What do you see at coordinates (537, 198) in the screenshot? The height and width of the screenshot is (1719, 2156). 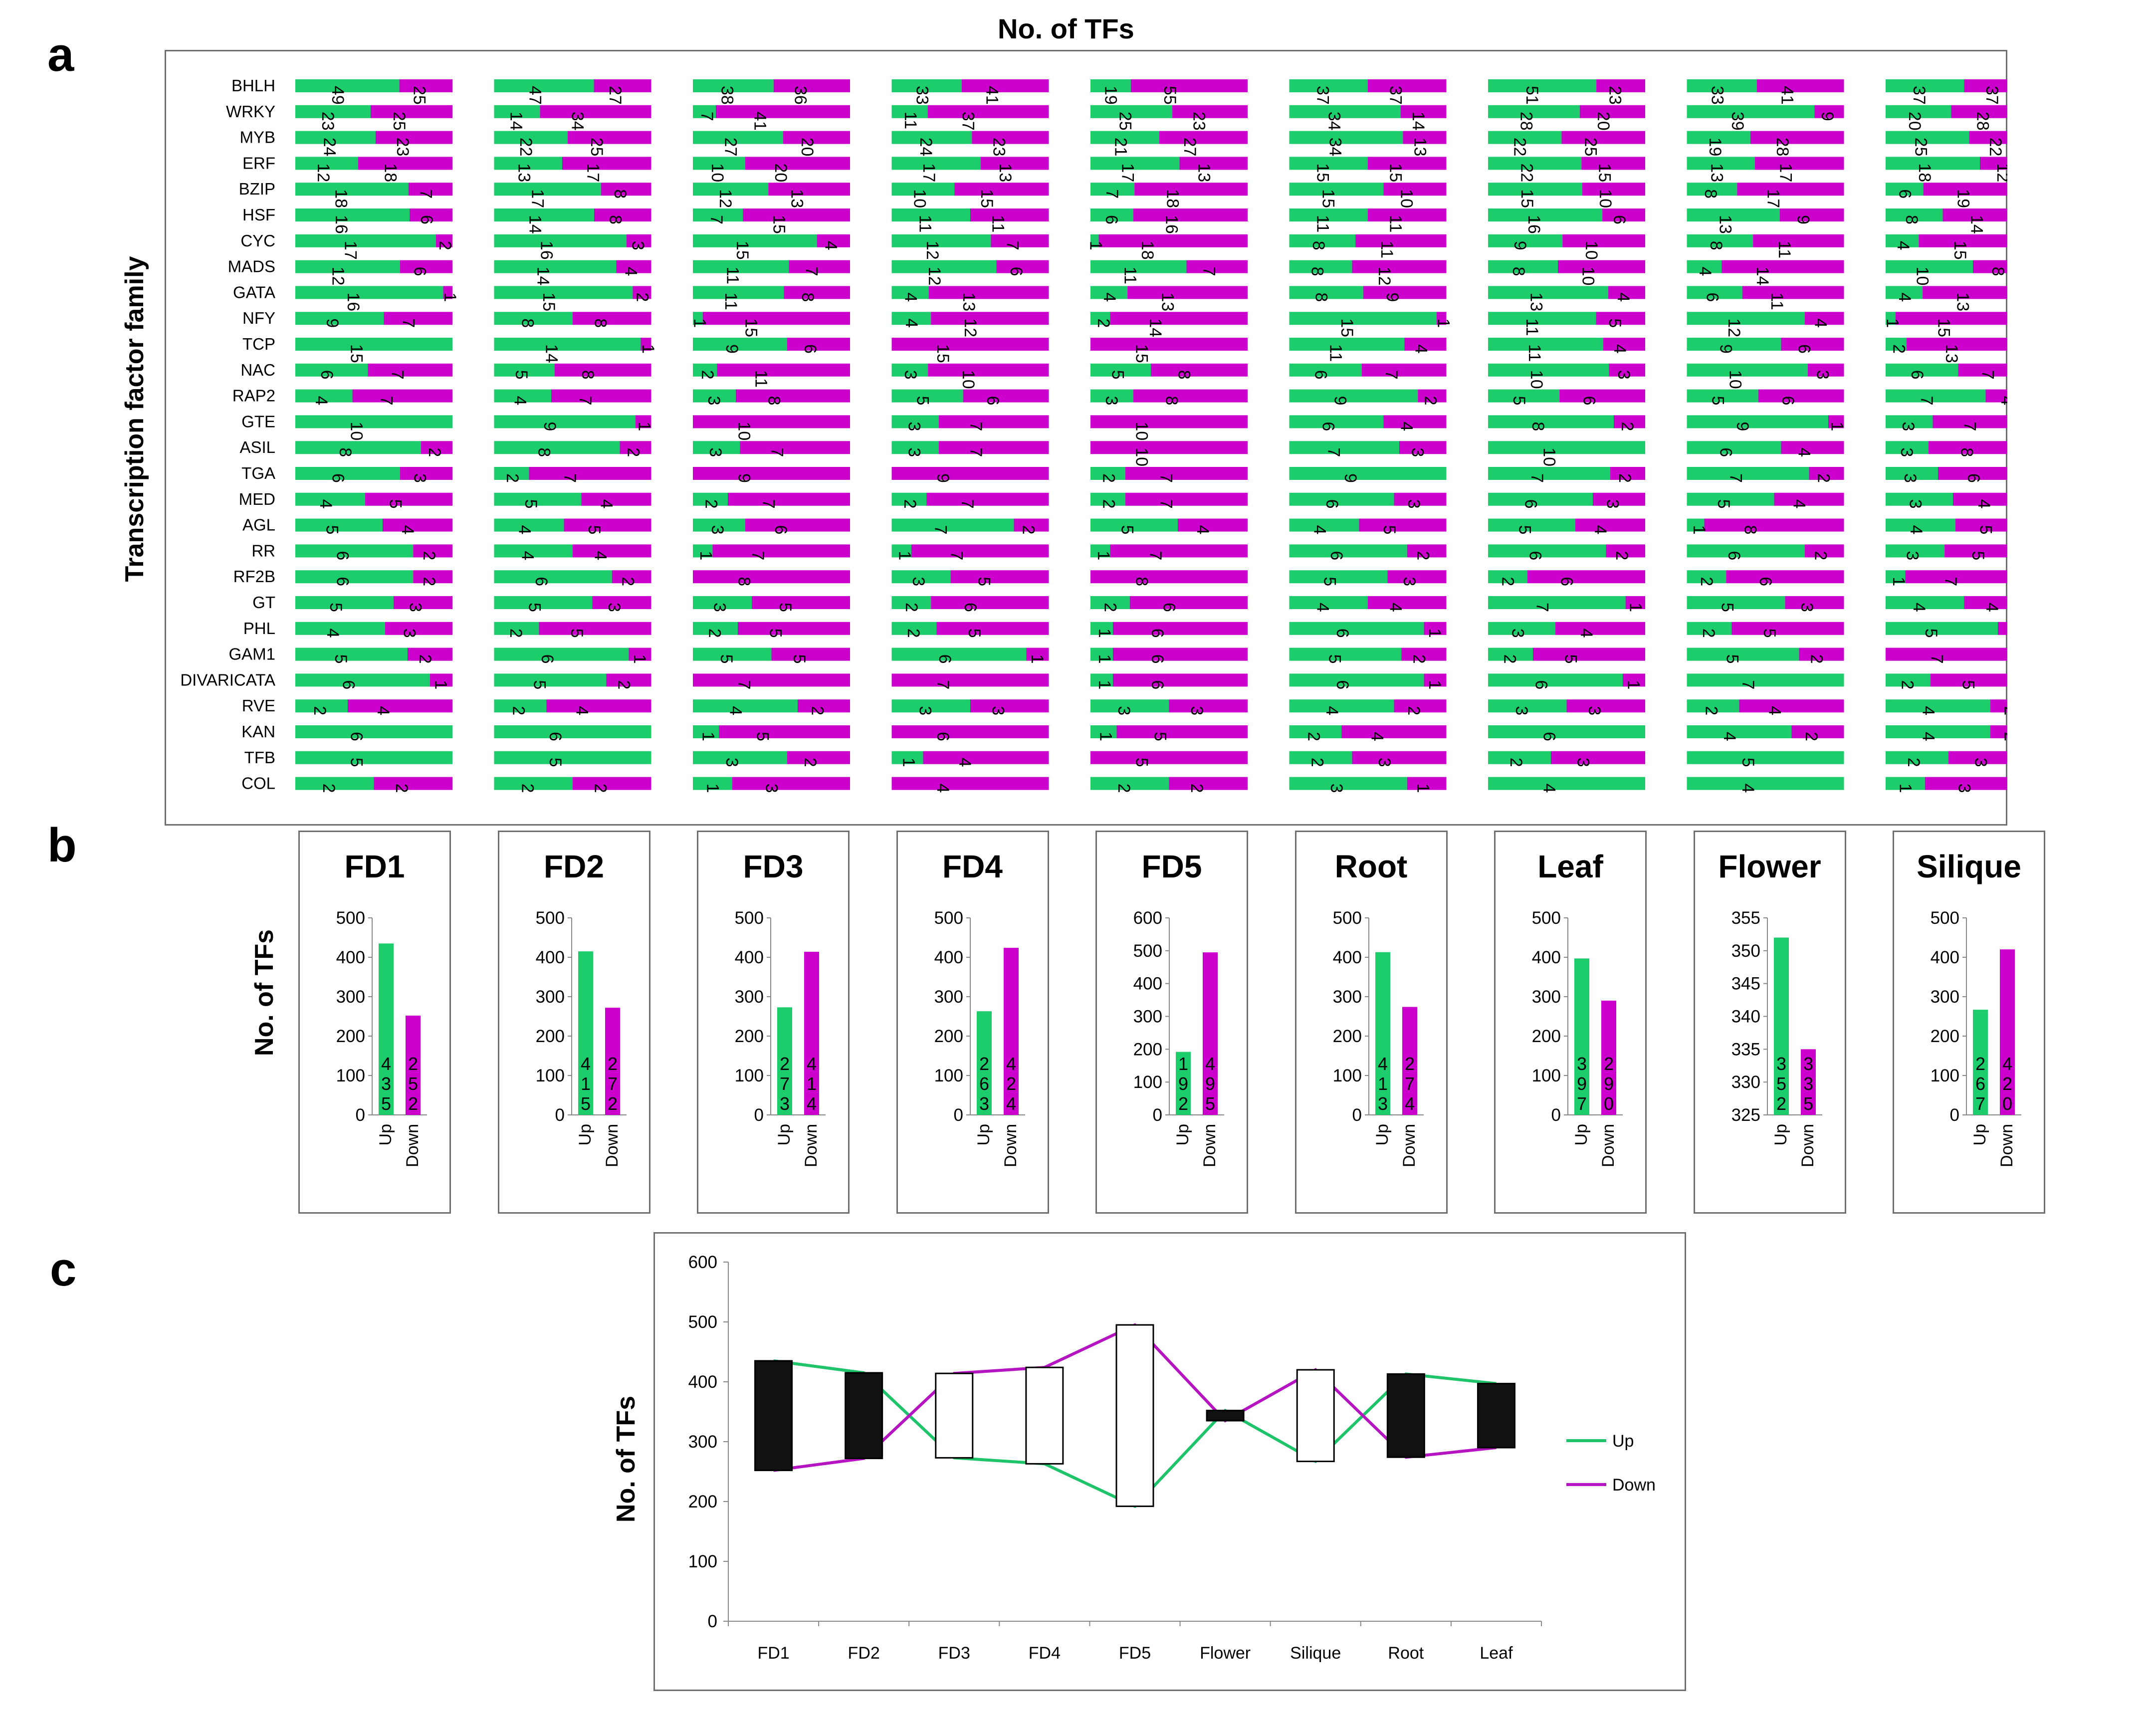 I see `bar-up-label: 17` at bounding box center [537, 198].